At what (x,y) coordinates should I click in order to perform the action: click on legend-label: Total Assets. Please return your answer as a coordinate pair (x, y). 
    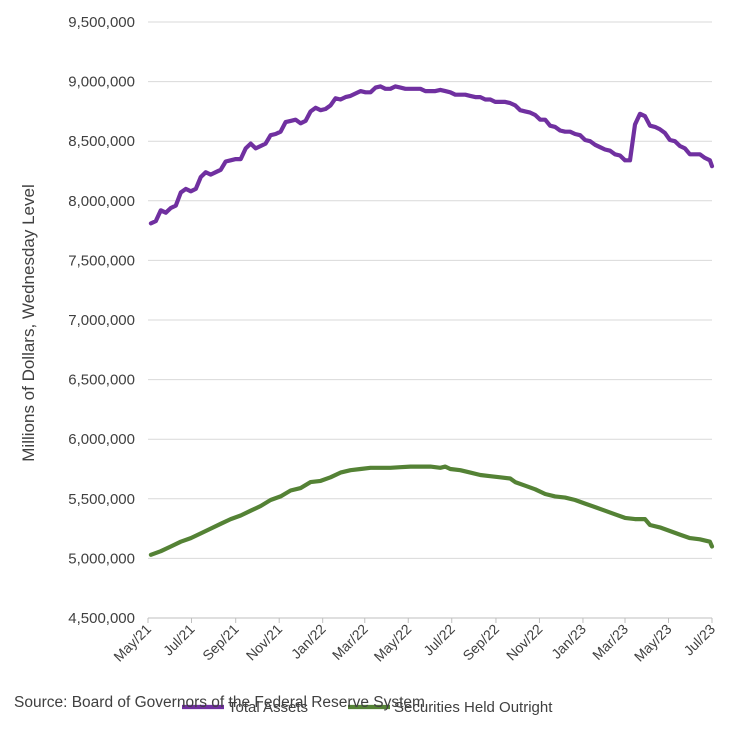
    Looking at the image, I should click on (268, 707).